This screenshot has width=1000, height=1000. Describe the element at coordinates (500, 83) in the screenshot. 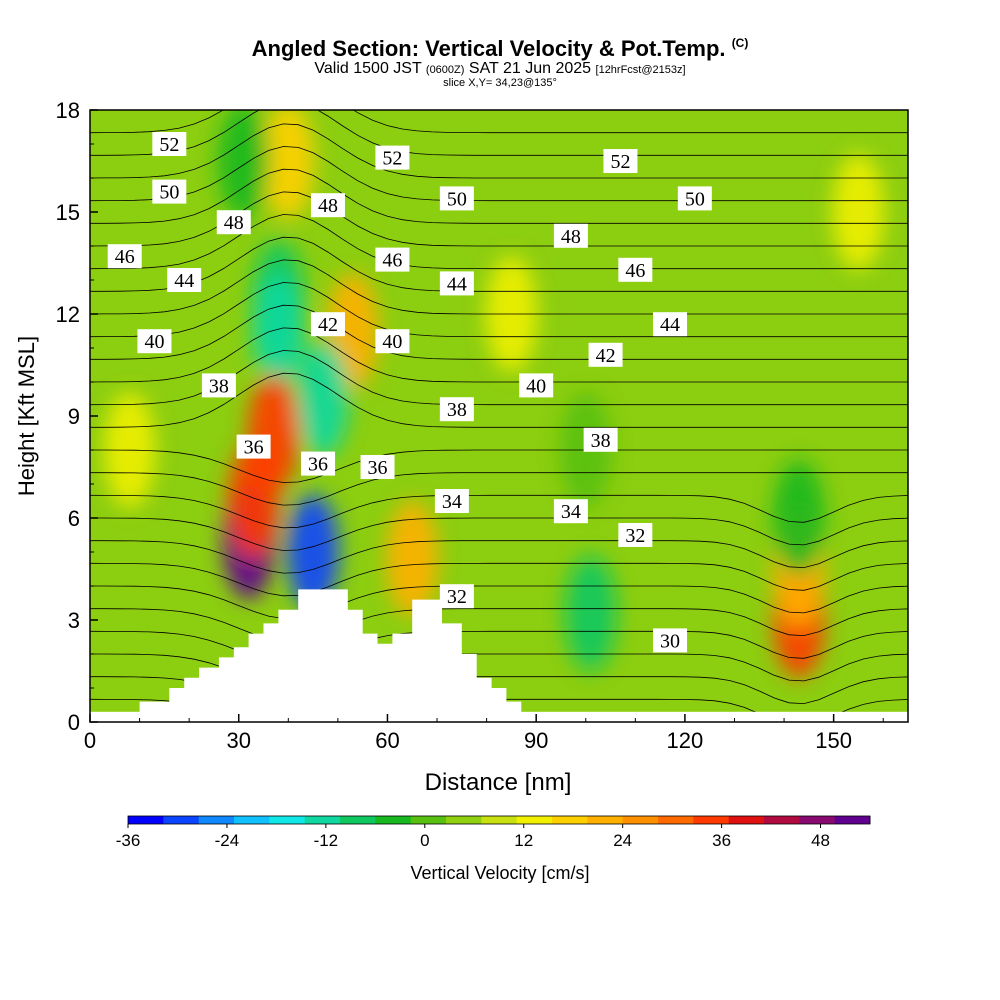

I see `slice-info: slice X,Y= 34,23@135°` at that location.